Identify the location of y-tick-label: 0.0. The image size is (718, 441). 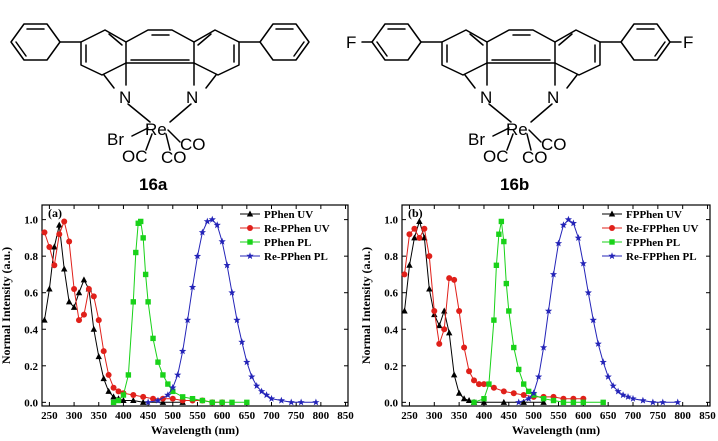
(391, 403).